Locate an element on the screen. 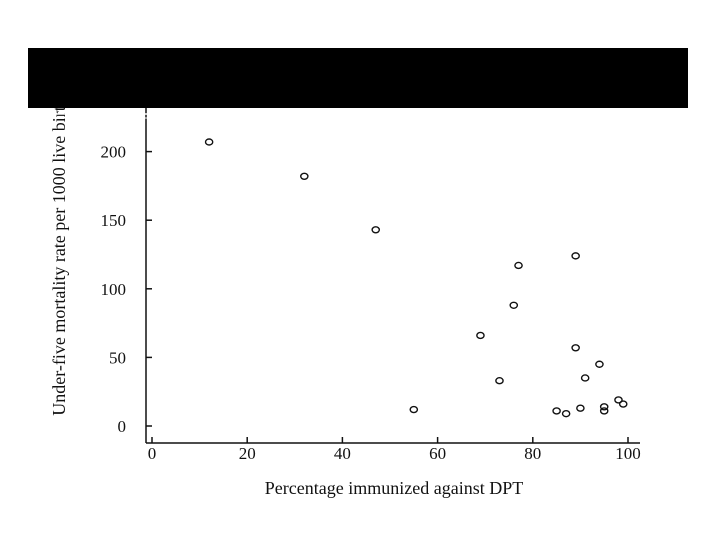 This screenshot has width=720, height=540. y-tick-label-100: 100 is located at coordinates (114, 289).